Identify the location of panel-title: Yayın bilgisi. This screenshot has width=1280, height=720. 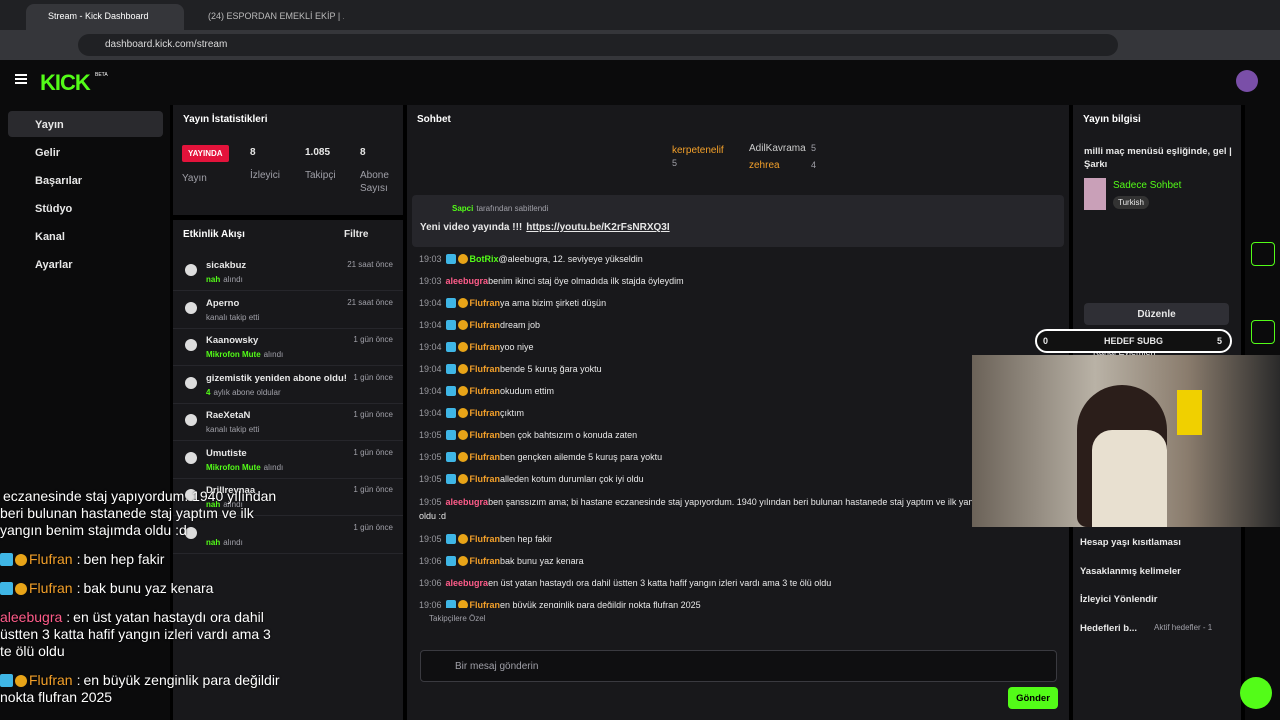
(1112, 119).